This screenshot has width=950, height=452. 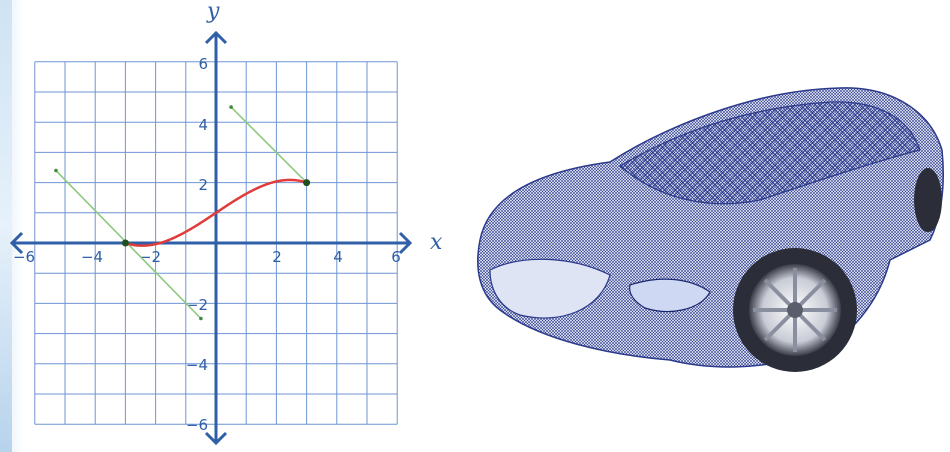 What do you see at coordinates (6, 226) in the screenshot?
I see `slide-edge-accent` at bounding box center [6, 226].